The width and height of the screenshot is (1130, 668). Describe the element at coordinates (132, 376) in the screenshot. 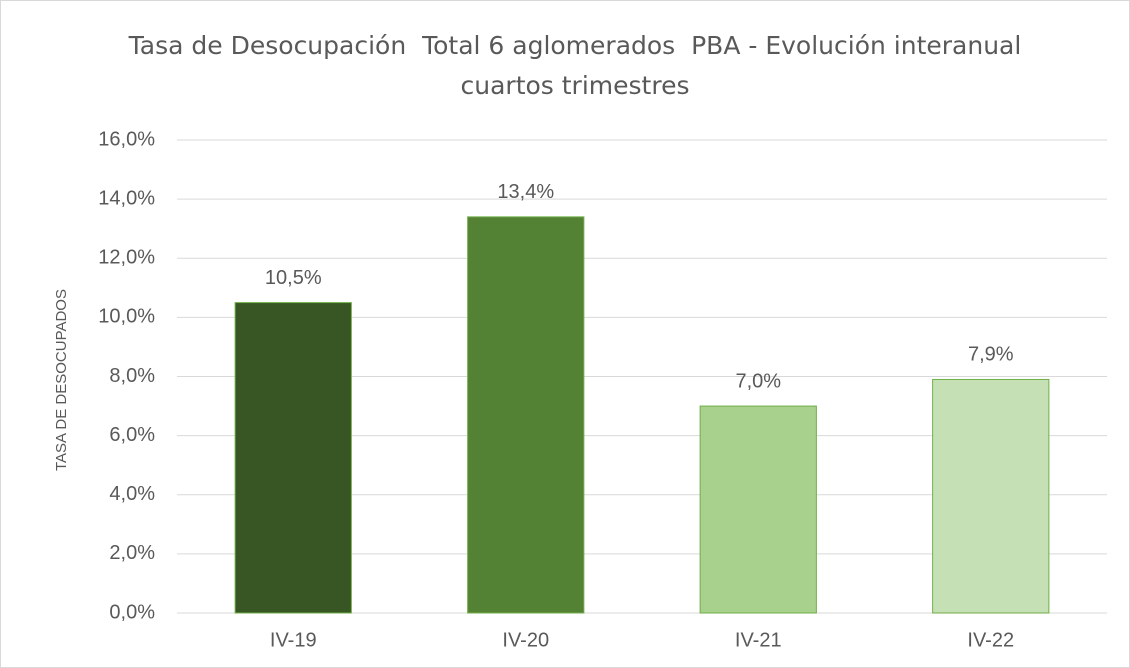

I see `y-tick-label: 8,0%` at that location.